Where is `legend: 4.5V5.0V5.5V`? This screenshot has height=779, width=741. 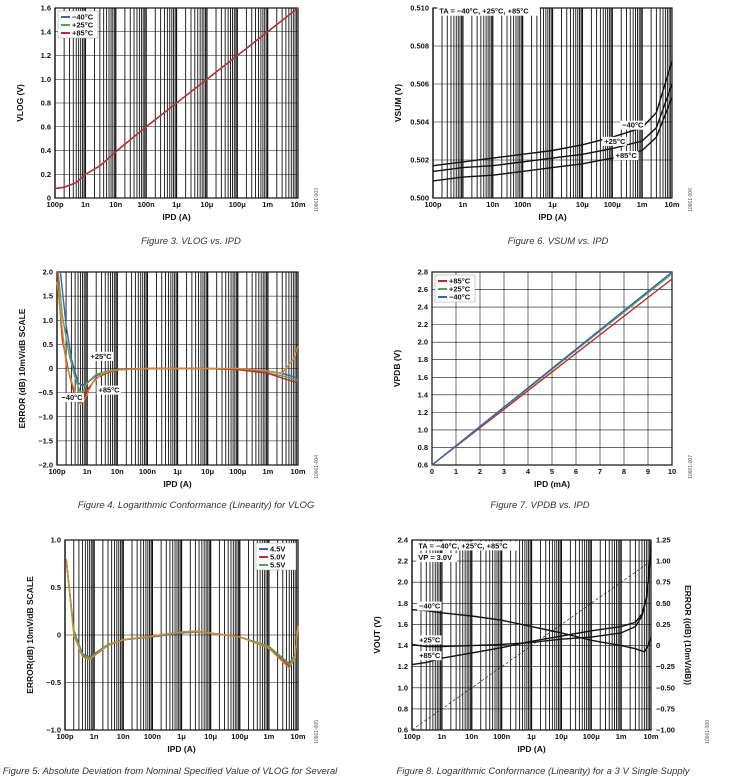
legend: 4.5V5.0V5.5V is located at coordinates (276, 556).